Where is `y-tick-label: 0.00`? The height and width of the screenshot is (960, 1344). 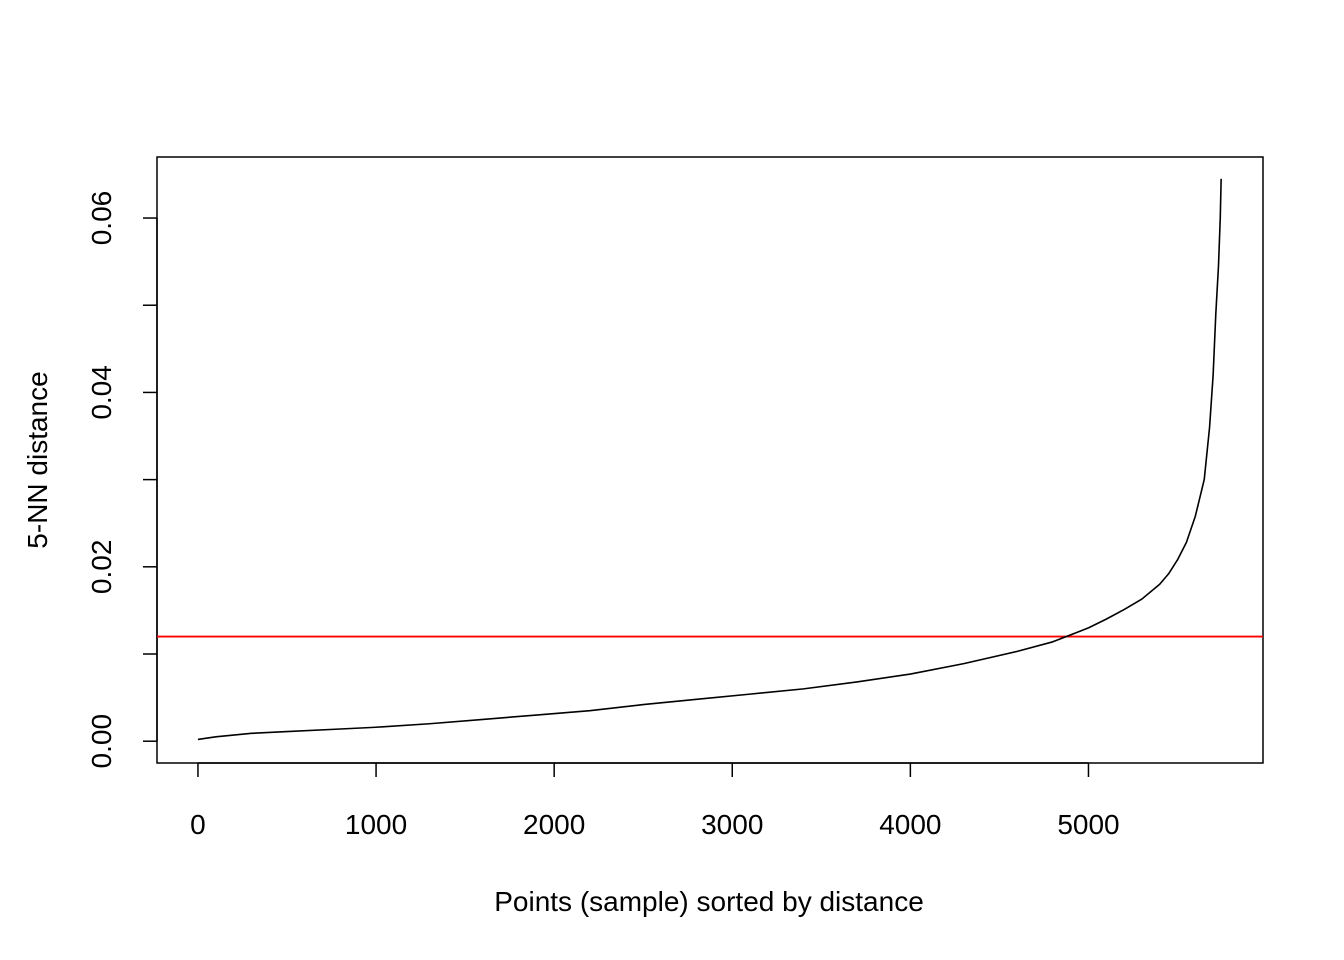 y-tick-label: 0.00 is located at coordinates (101, 741).